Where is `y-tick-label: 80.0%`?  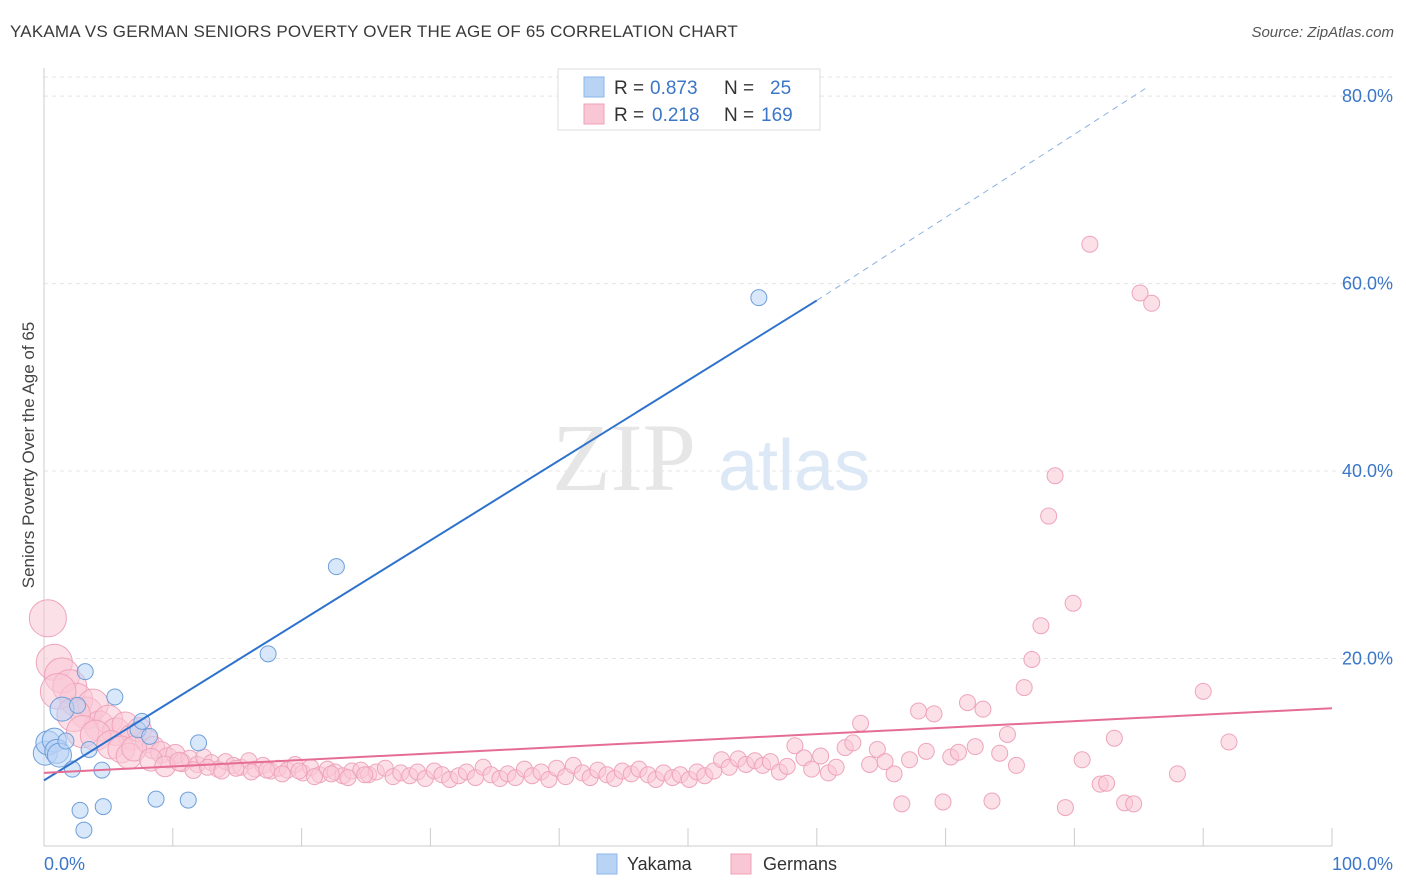 y-tick-label: 80.0% is located at coordinates (1367, 96).